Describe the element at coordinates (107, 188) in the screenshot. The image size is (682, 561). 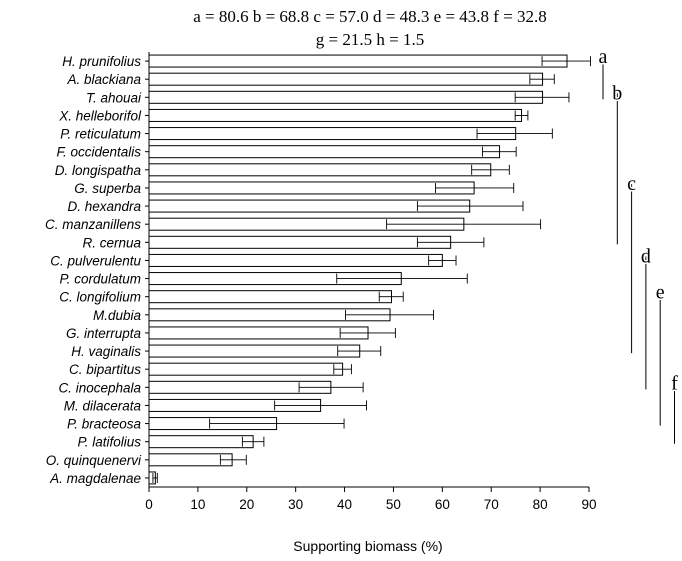
I see `category-label: G. superba` at that location.